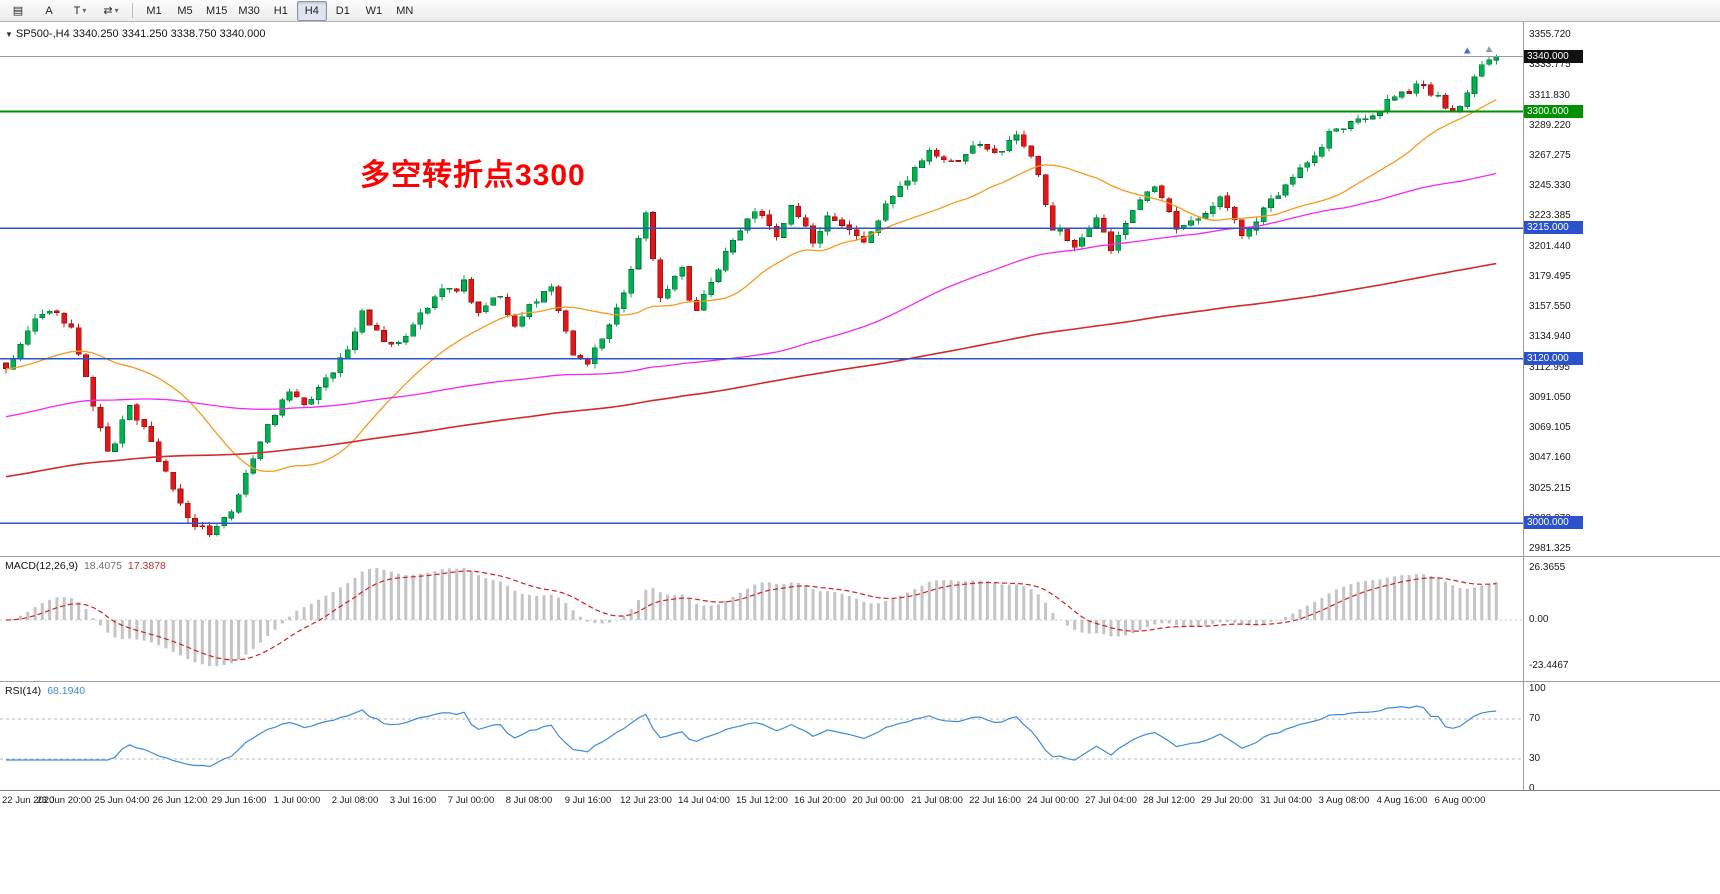  Describe the element at coordinates (1550, 307) in the screenshot. I see `price-tick-label: 3157.550` at that location.